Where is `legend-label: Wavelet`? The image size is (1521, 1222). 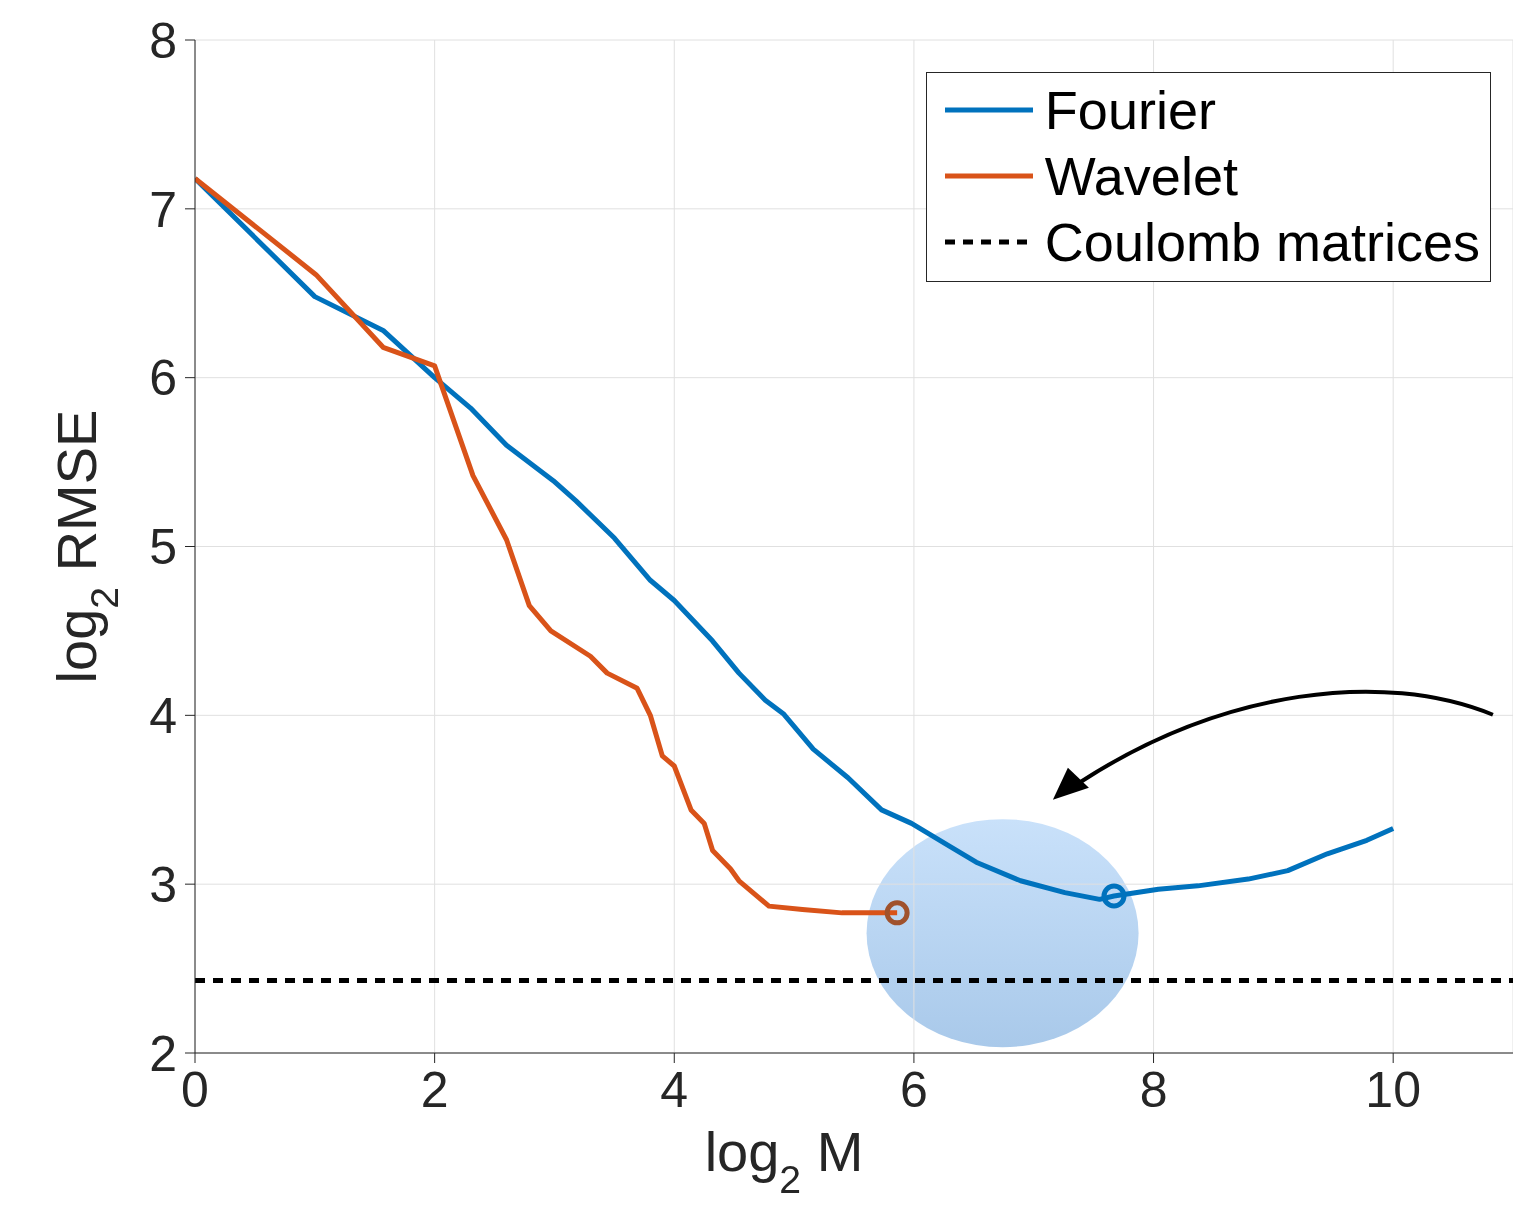 legend-label: Wavelet is located at coordinates (1141, 176).